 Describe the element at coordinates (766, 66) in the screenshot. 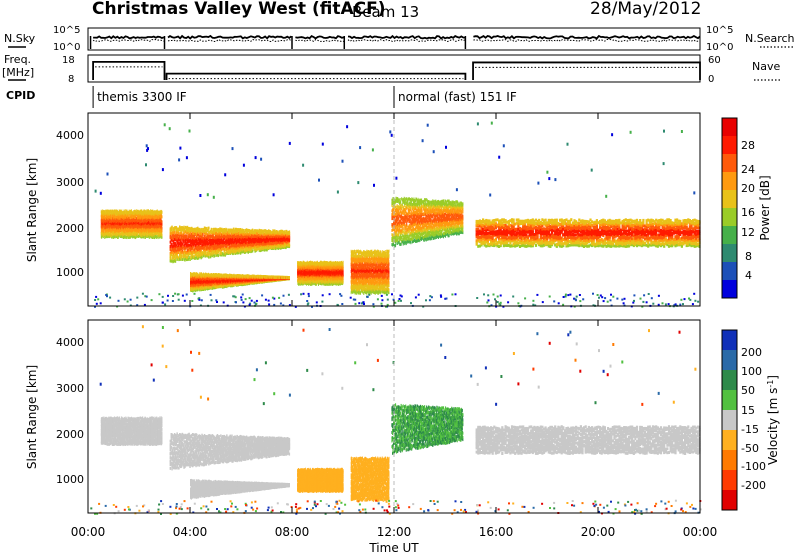

I see `nave-label: Nave` at that location.